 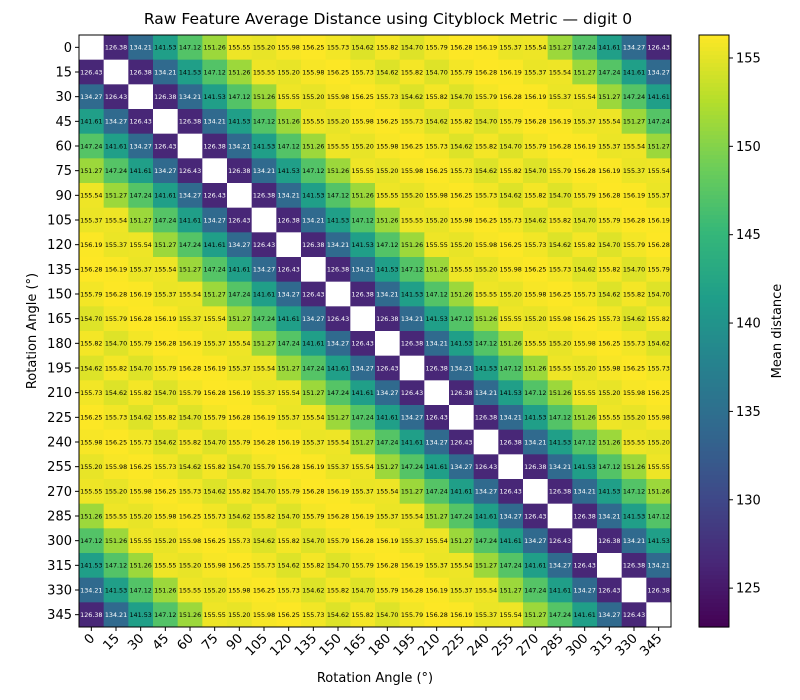 I want to click on cell-value-label: 154.62, so click(x=338, y=615).